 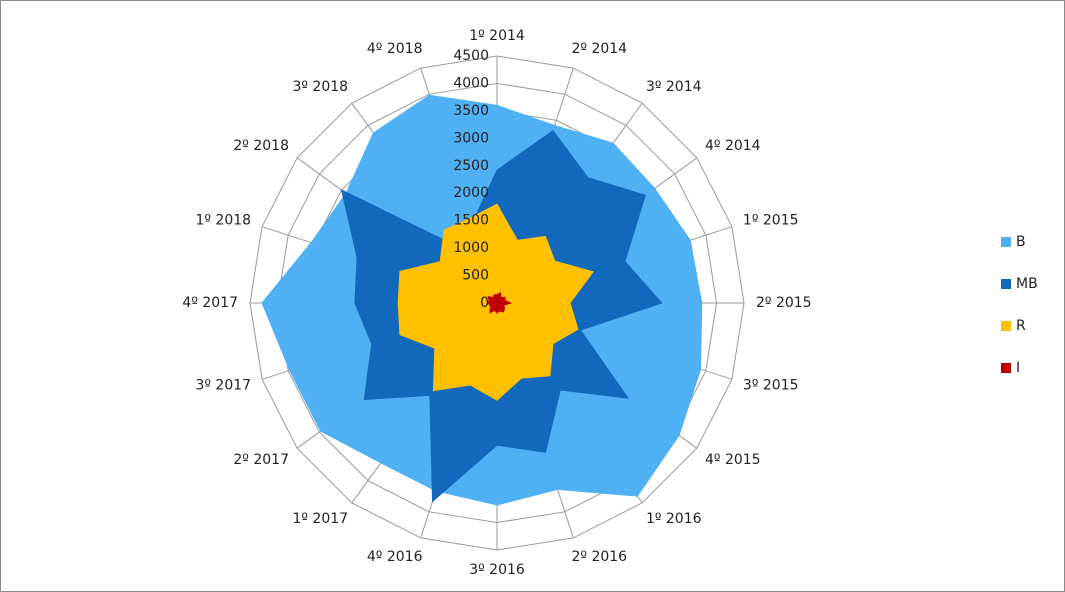 I want to click on category-label: 2º 2016, so click(x=600, y=557).